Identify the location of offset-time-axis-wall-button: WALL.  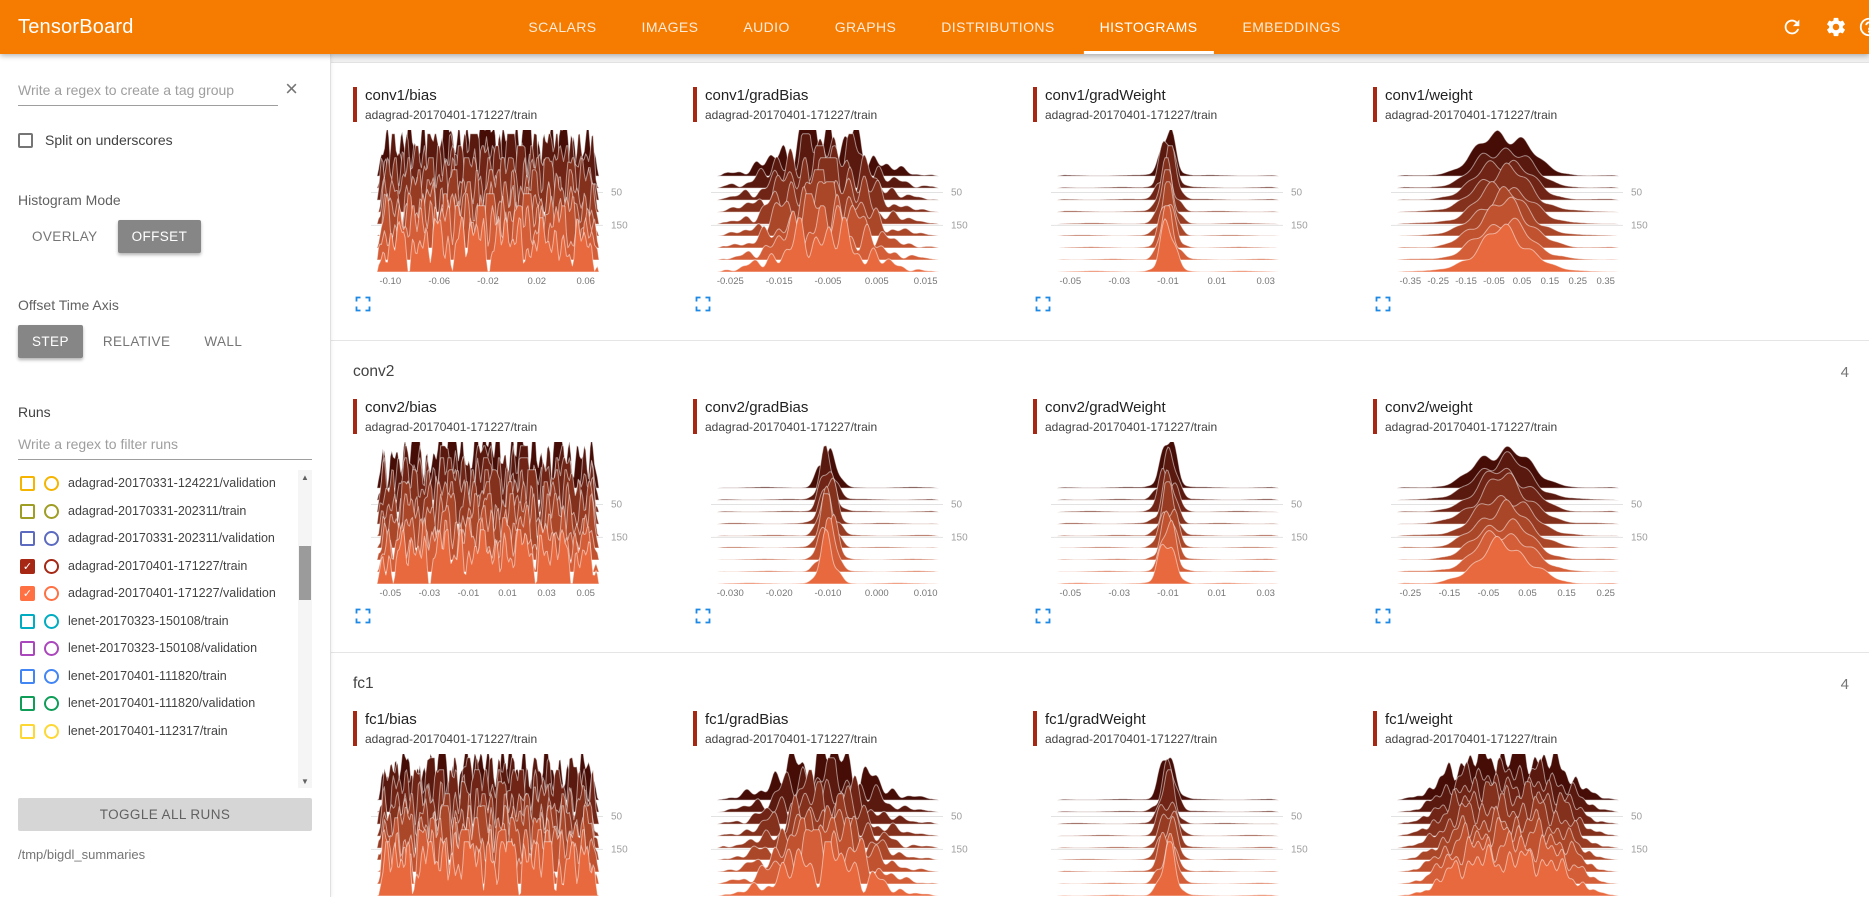
(223, 341).